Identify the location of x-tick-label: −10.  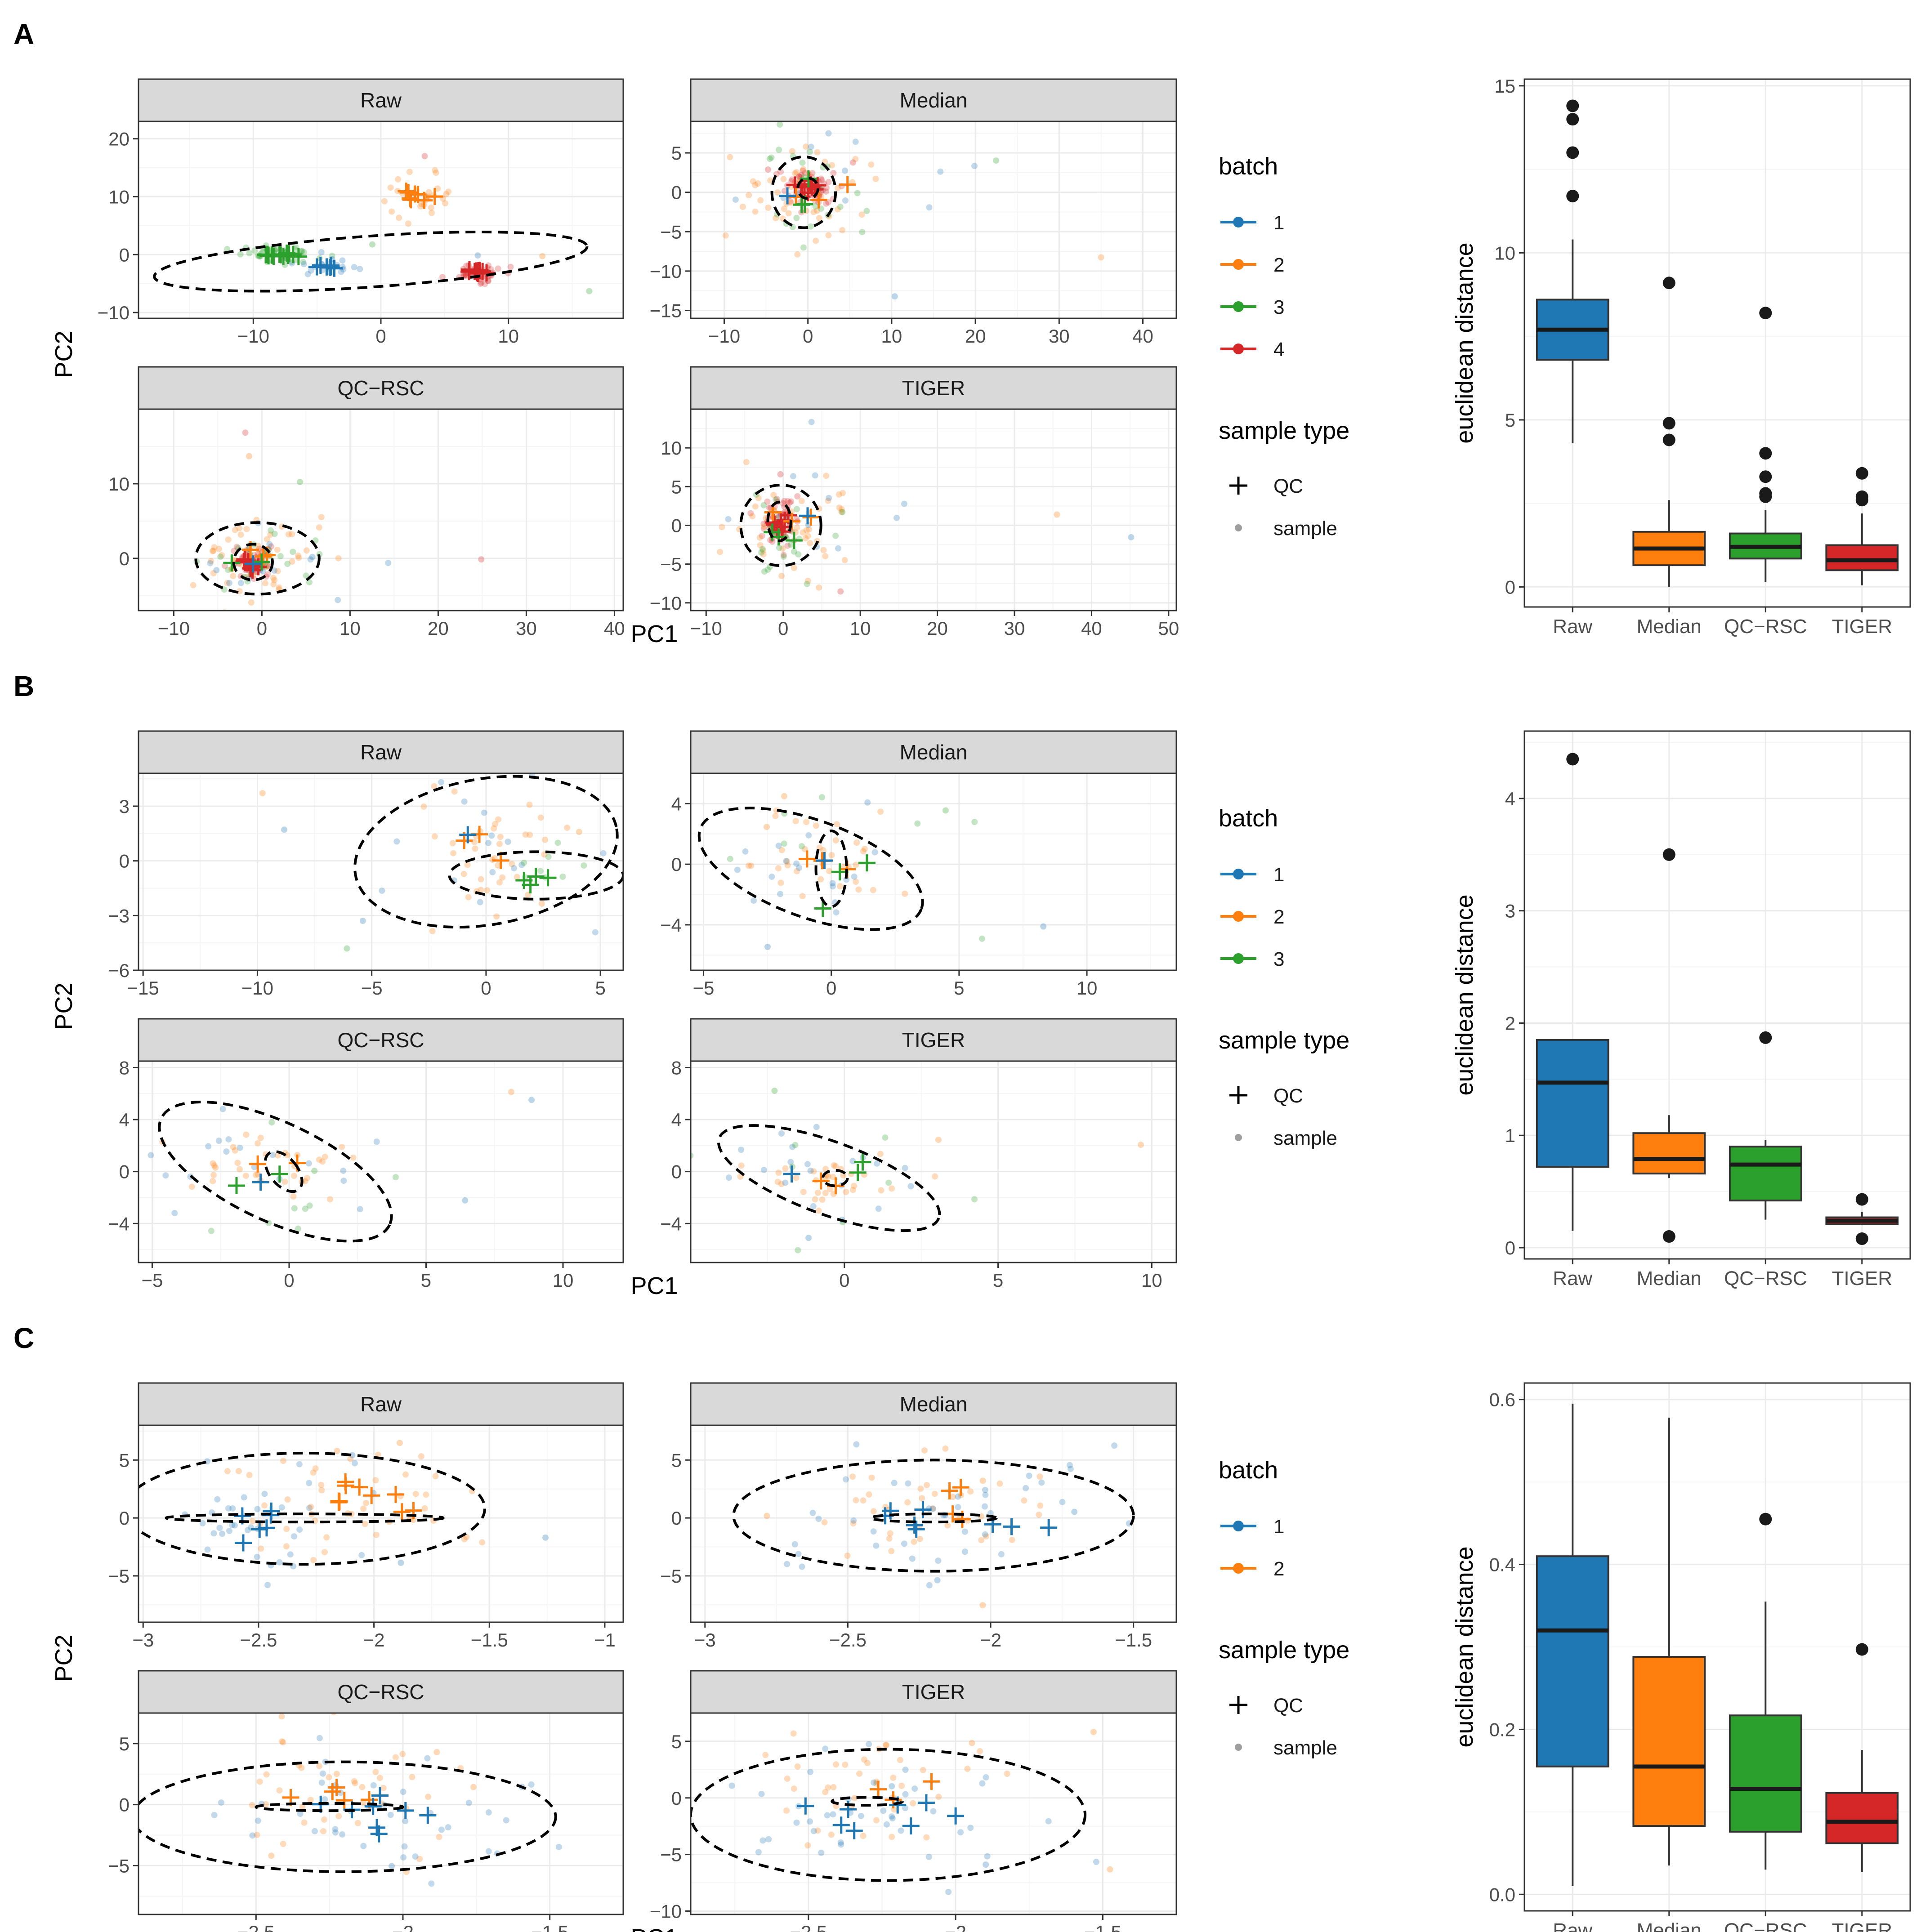
(257, 988).